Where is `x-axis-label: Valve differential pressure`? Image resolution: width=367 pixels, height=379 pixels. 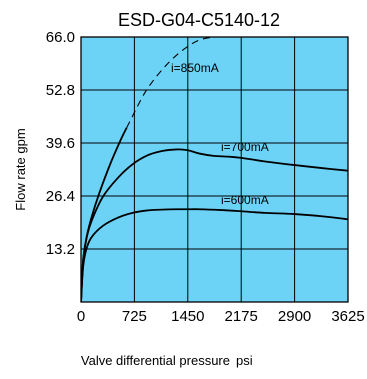 x-axis-label: Valve differential pressure is located at coordinates (155, 360).